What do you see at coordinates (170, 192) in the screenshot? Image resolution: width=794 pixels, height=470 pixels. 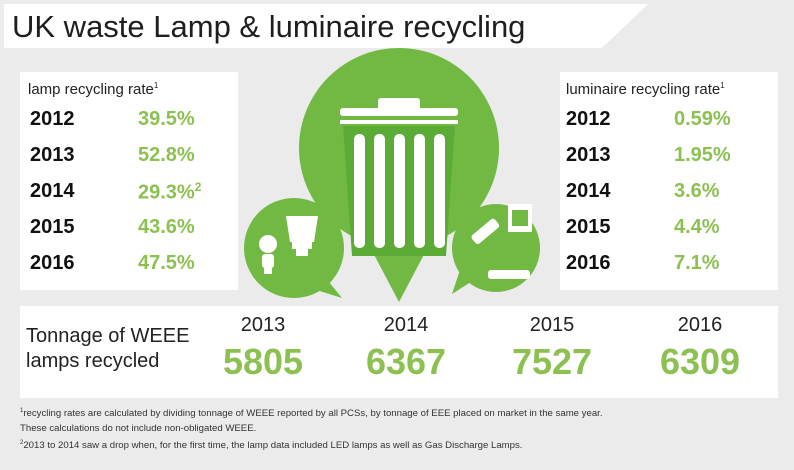 I see `lamp-rate-value: 29.3%2` at bounding box center [170, 192].